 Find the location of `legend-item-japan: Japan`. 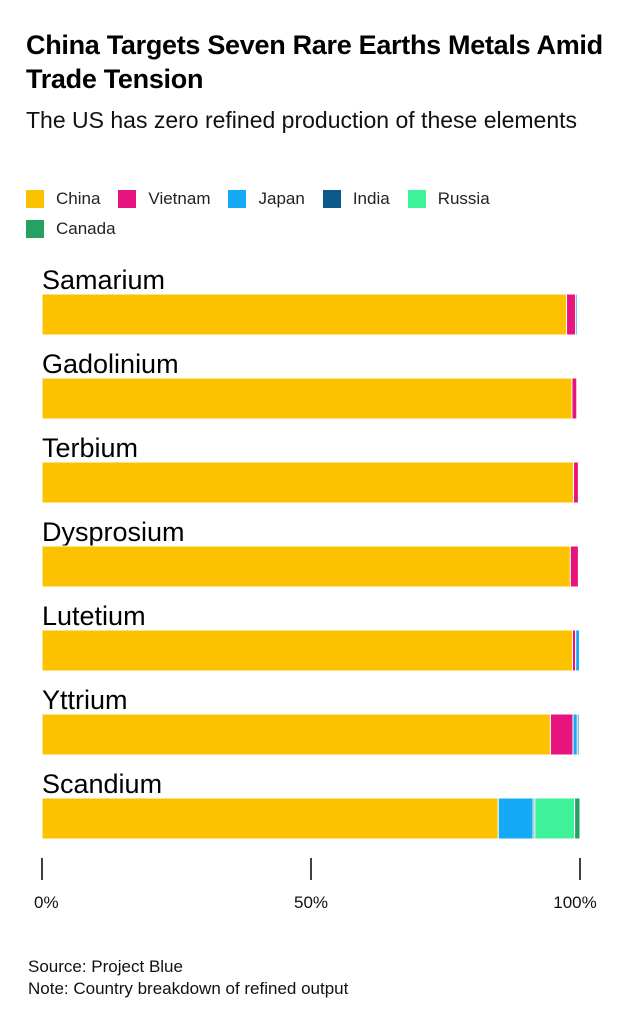

legend-item-japan: Japan is located at coordinates (266, 198).